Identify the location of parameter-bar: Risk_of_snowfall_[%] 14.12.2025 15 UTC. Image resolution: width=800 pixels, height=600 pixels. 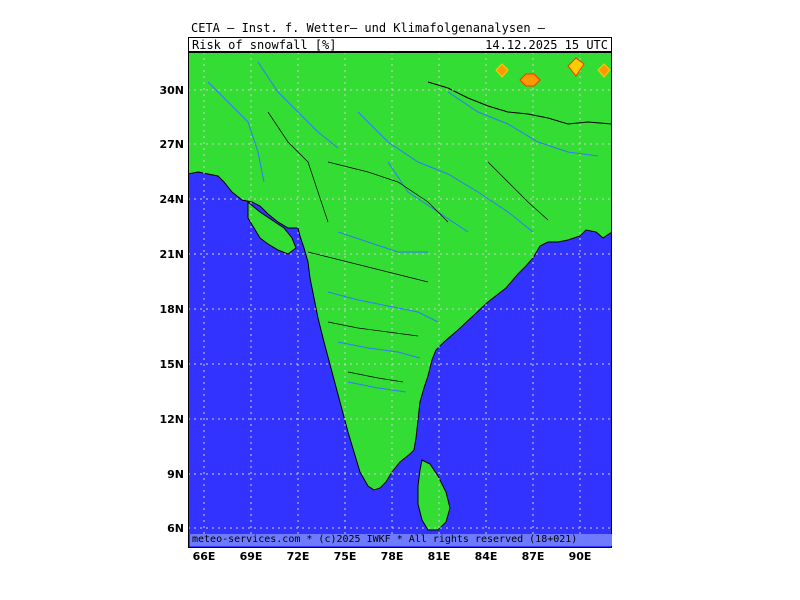
(400, 44).